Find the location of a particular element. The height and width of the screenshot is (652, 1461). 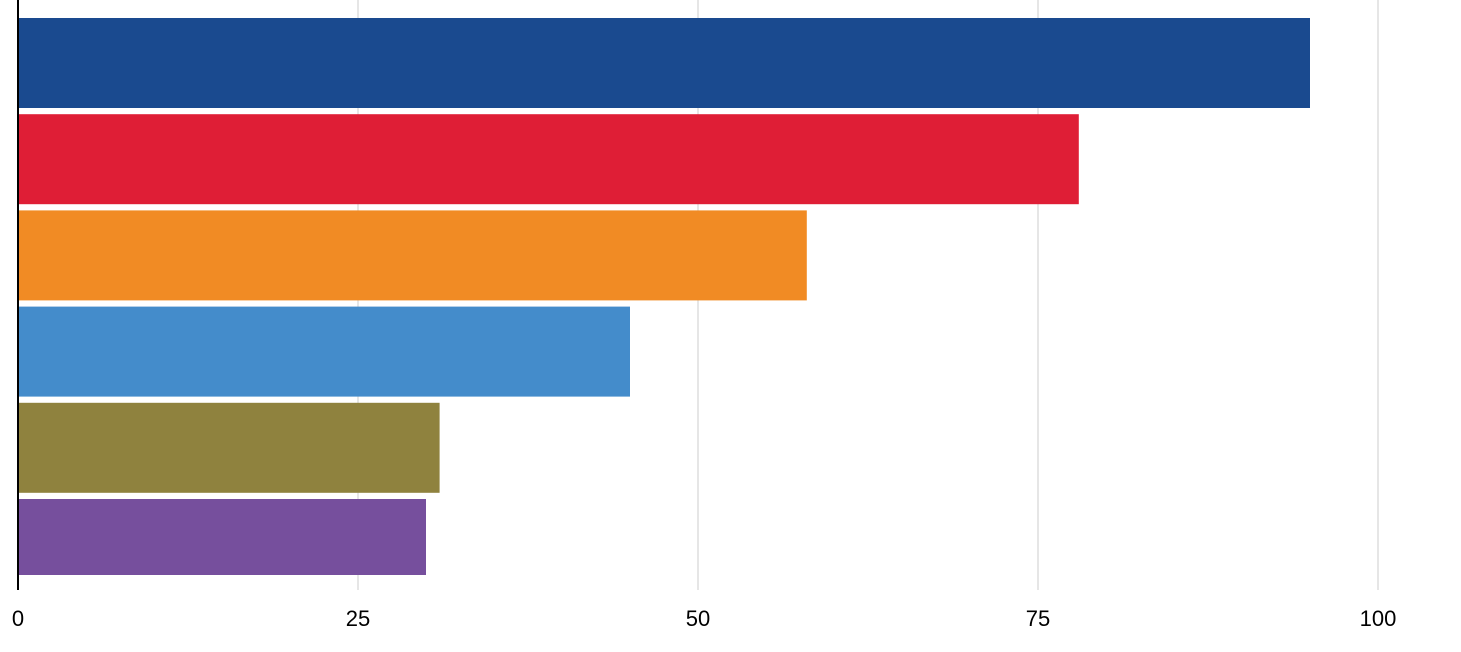

x-tick-label: 75 is located at coordinates (1038, 618).